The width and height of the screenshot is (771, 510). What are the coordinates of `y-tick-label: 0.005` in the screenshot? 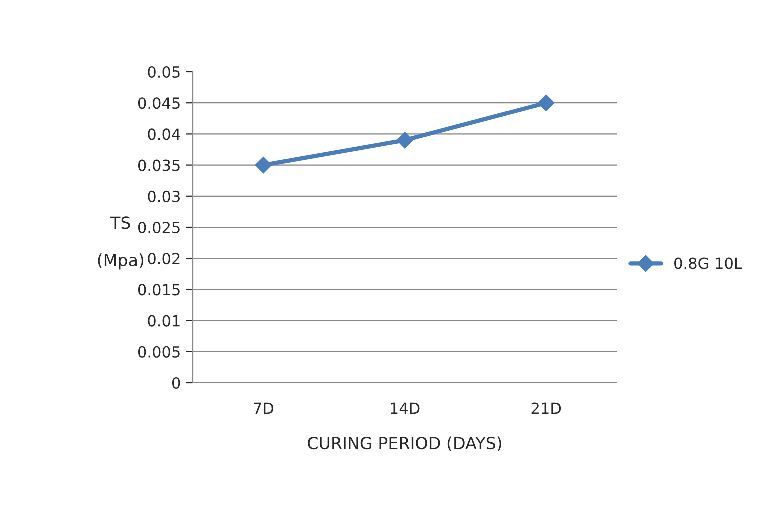 It's located at (159, 352).